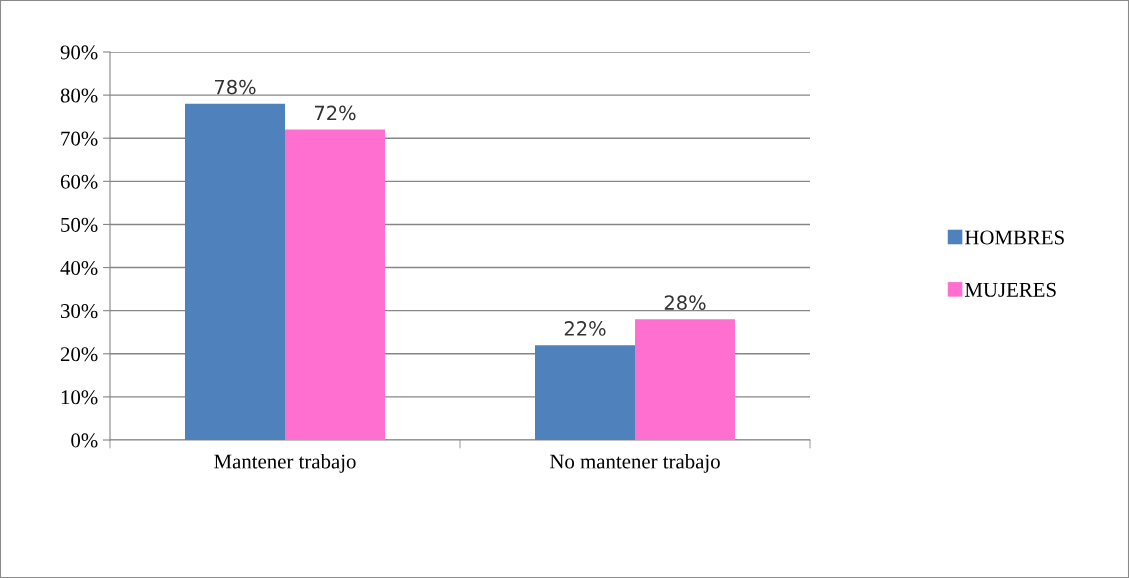 This screenshot has height=578, width=1129. What do you see at coordinates (685, 302) in the screenshot?
I see `data-label: 28%` at bounding box center [685, 302].